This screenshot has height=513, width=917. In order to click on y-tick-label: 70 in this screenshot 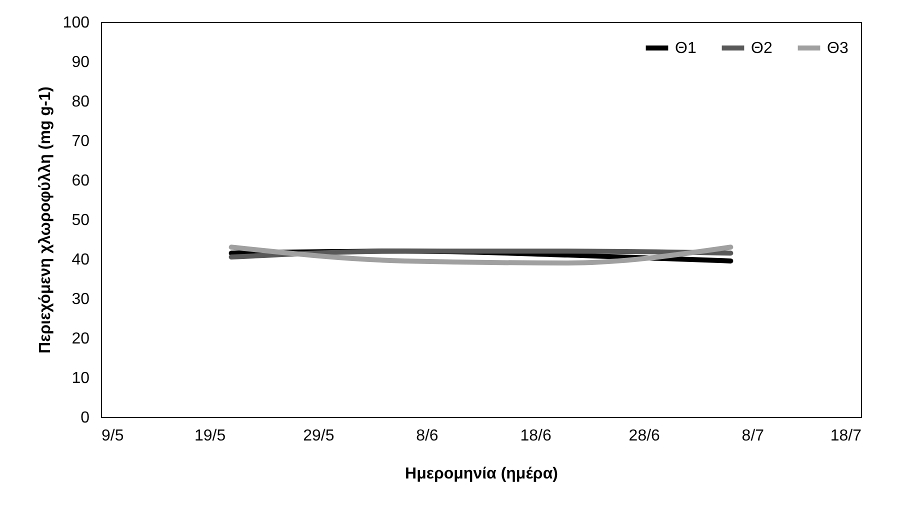, I will do `click(81, 141)`.